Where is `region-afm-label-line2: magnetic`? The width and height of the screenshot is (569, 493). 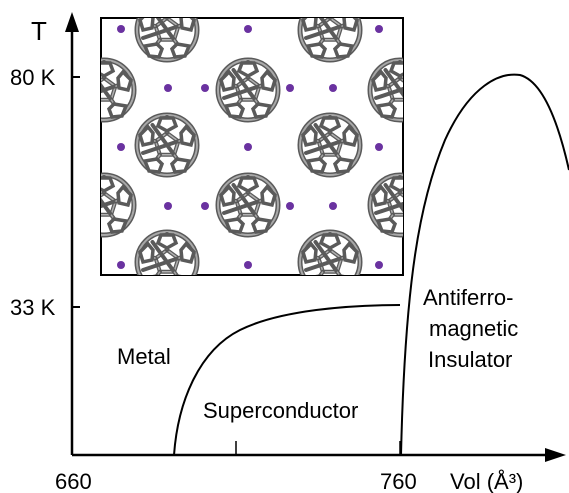
region-afm-label-line2: magnetic is located at coordinates (473, 328).